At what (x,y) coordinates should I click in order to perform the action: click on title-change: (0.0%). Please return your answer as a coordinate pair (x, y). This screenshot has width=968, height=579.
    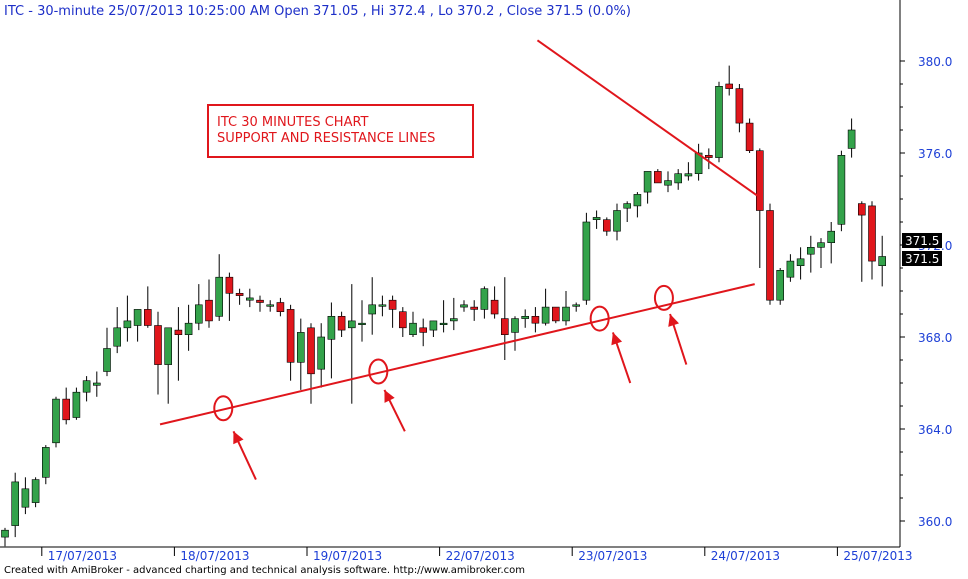
    Looking at the image, I should click on (609, 11).